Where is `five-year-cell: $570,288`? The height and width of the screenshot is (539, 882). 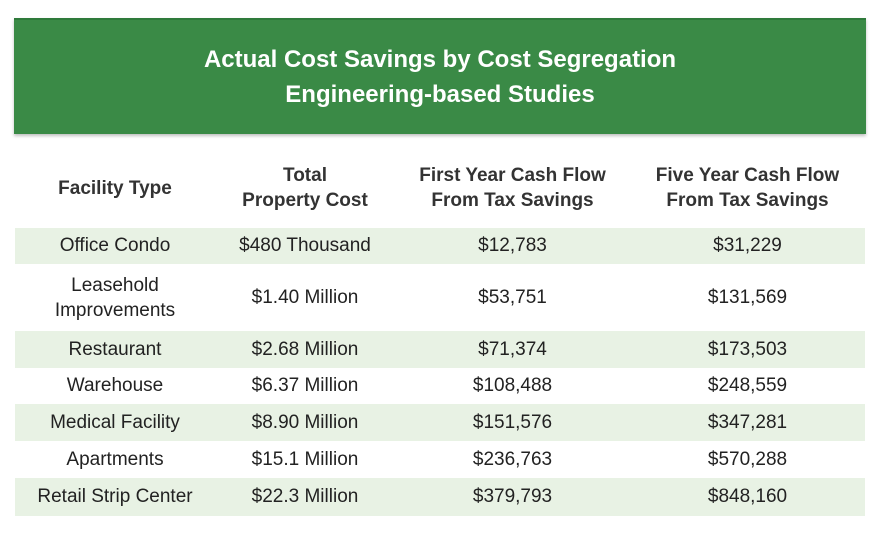
five-year-cell: $570,288 is located at coordinates (747, 459).